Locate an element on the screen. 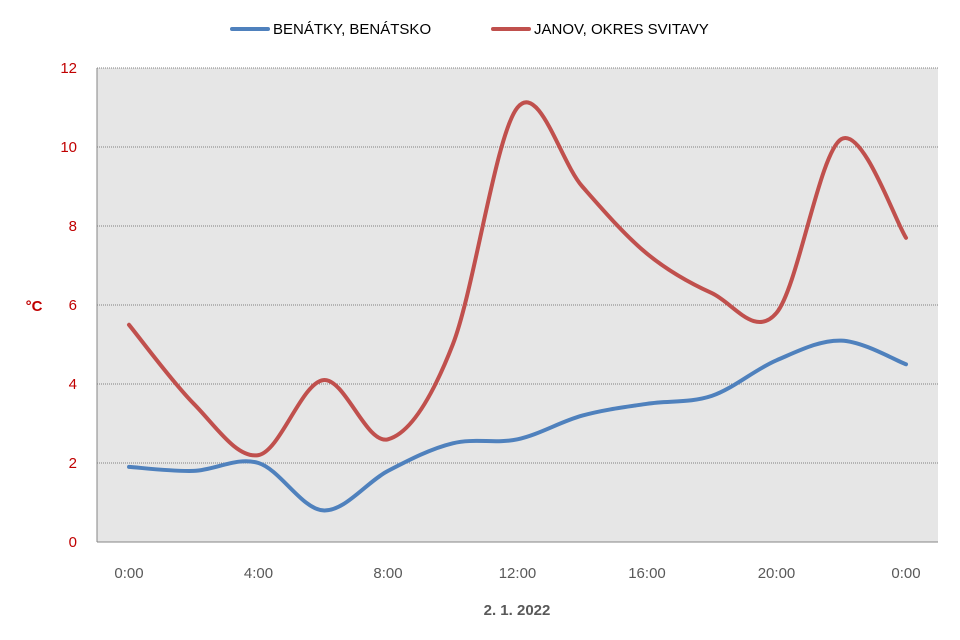 This screenshot has height=640, width=960. y-tick-label: 2 is located at coordinates (73, 463).